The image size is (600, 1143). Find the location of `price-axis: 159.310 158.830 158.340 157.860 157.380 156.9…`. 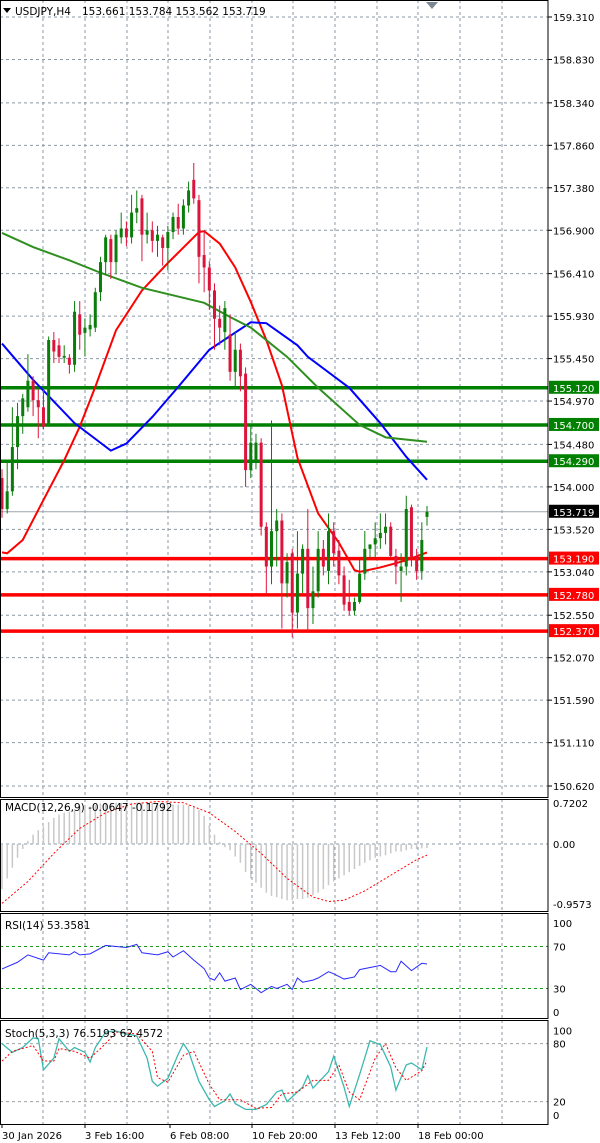

price-axis: 159.310 158.830 158.340 157.860 157.380 156.9… is located at coordinates (573, 567).